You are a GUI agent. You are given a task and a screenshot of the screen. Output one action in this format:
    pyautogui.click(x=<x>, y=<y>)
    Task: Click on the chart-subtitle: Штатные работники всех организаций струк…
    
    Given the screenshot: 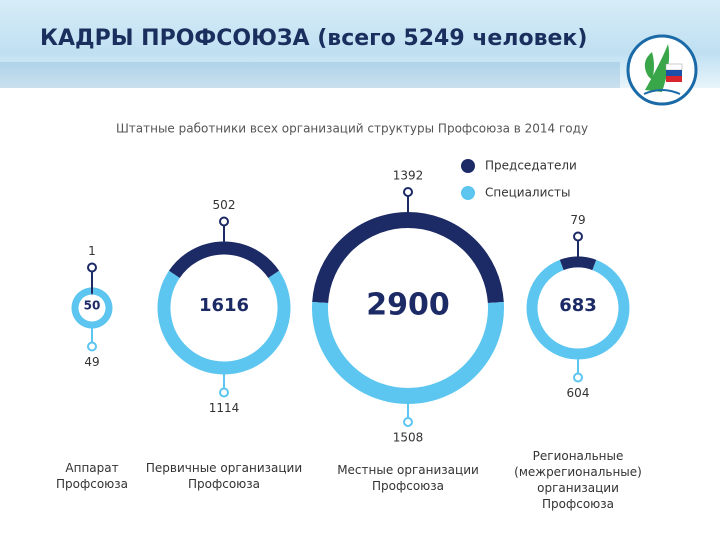 What is the action you would take?
    pyautogui.click(x=352, y=129)
    